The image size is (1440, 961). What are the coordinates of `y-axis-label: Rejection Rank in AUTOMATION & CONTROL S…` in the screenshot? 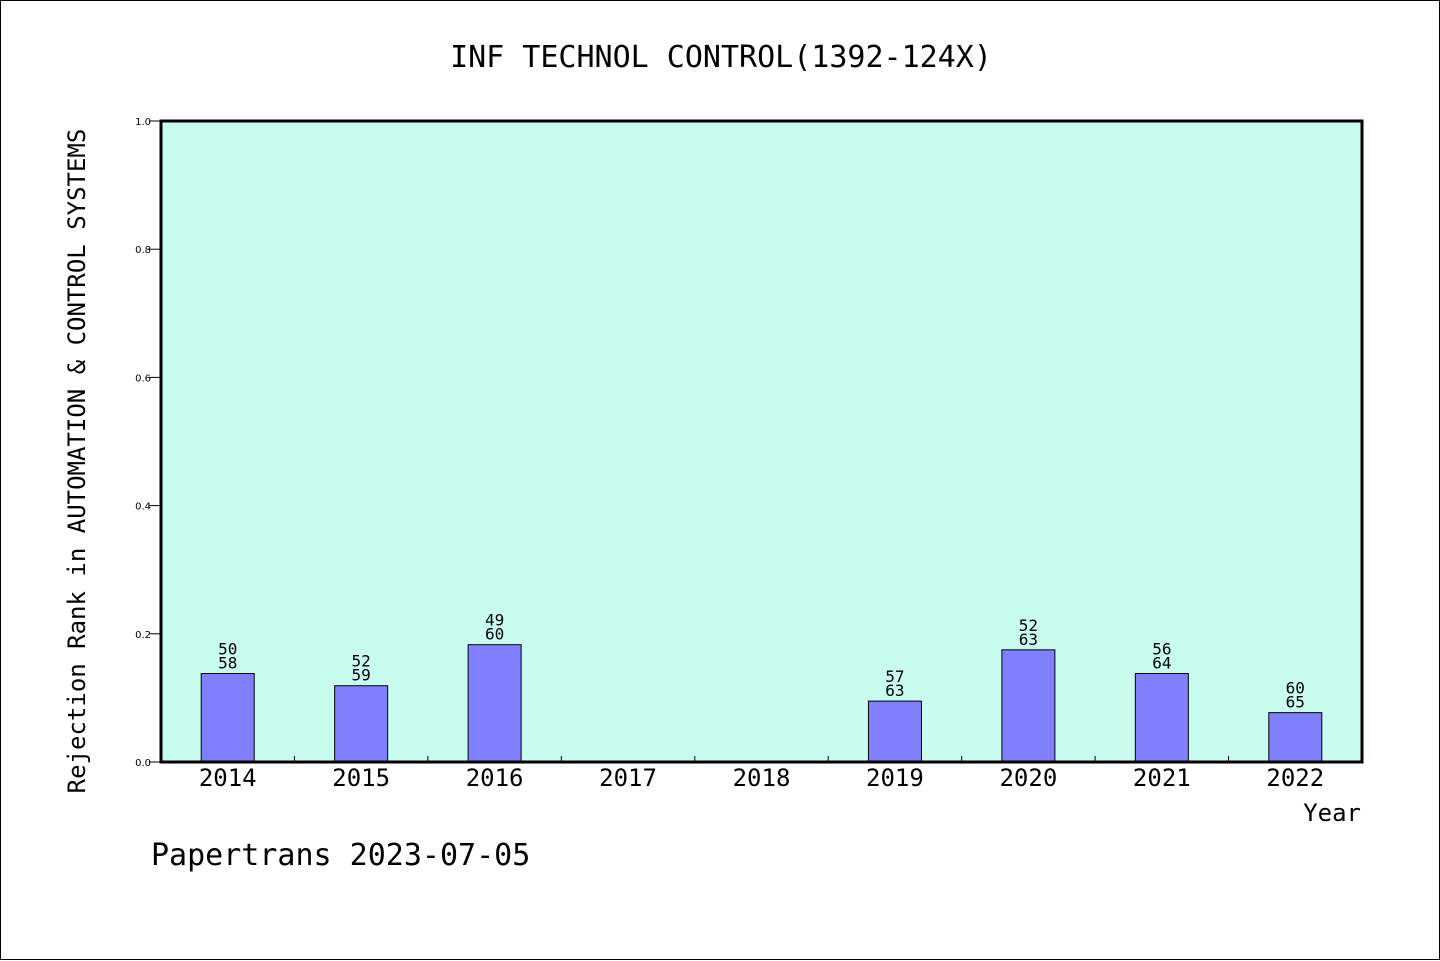 It's located at (77, 461).